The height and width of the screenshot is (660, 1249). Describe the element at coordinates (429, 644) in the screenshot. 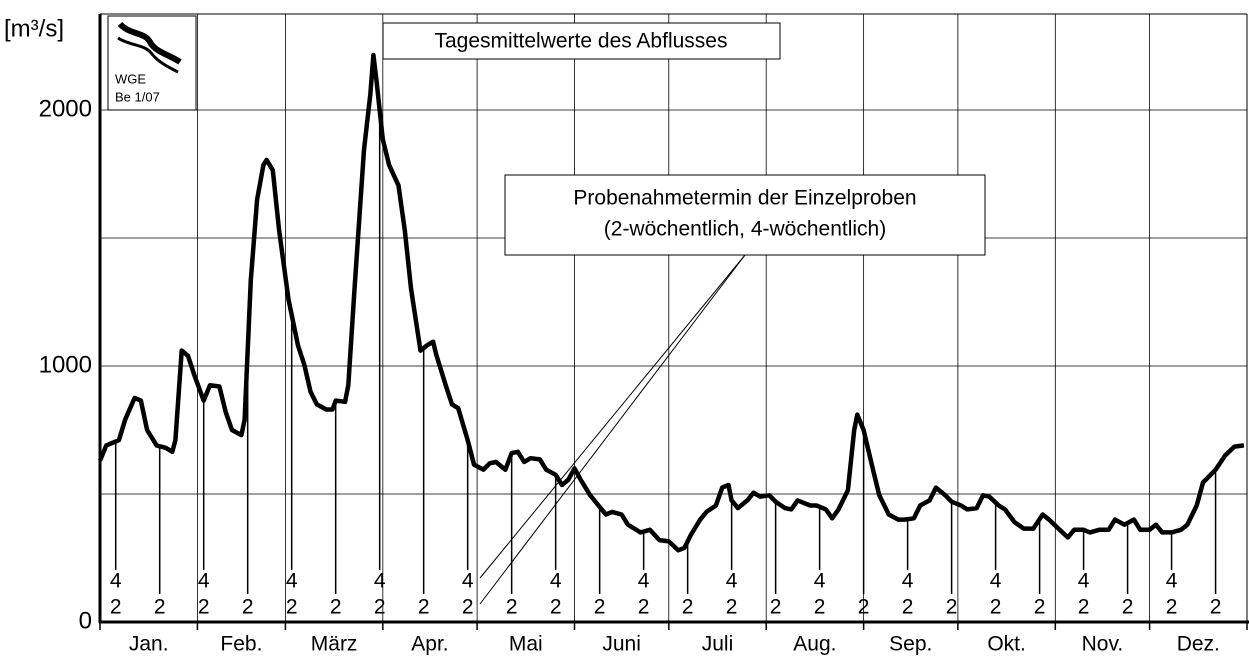

I see `x-tick-label: Apr.` at that location.